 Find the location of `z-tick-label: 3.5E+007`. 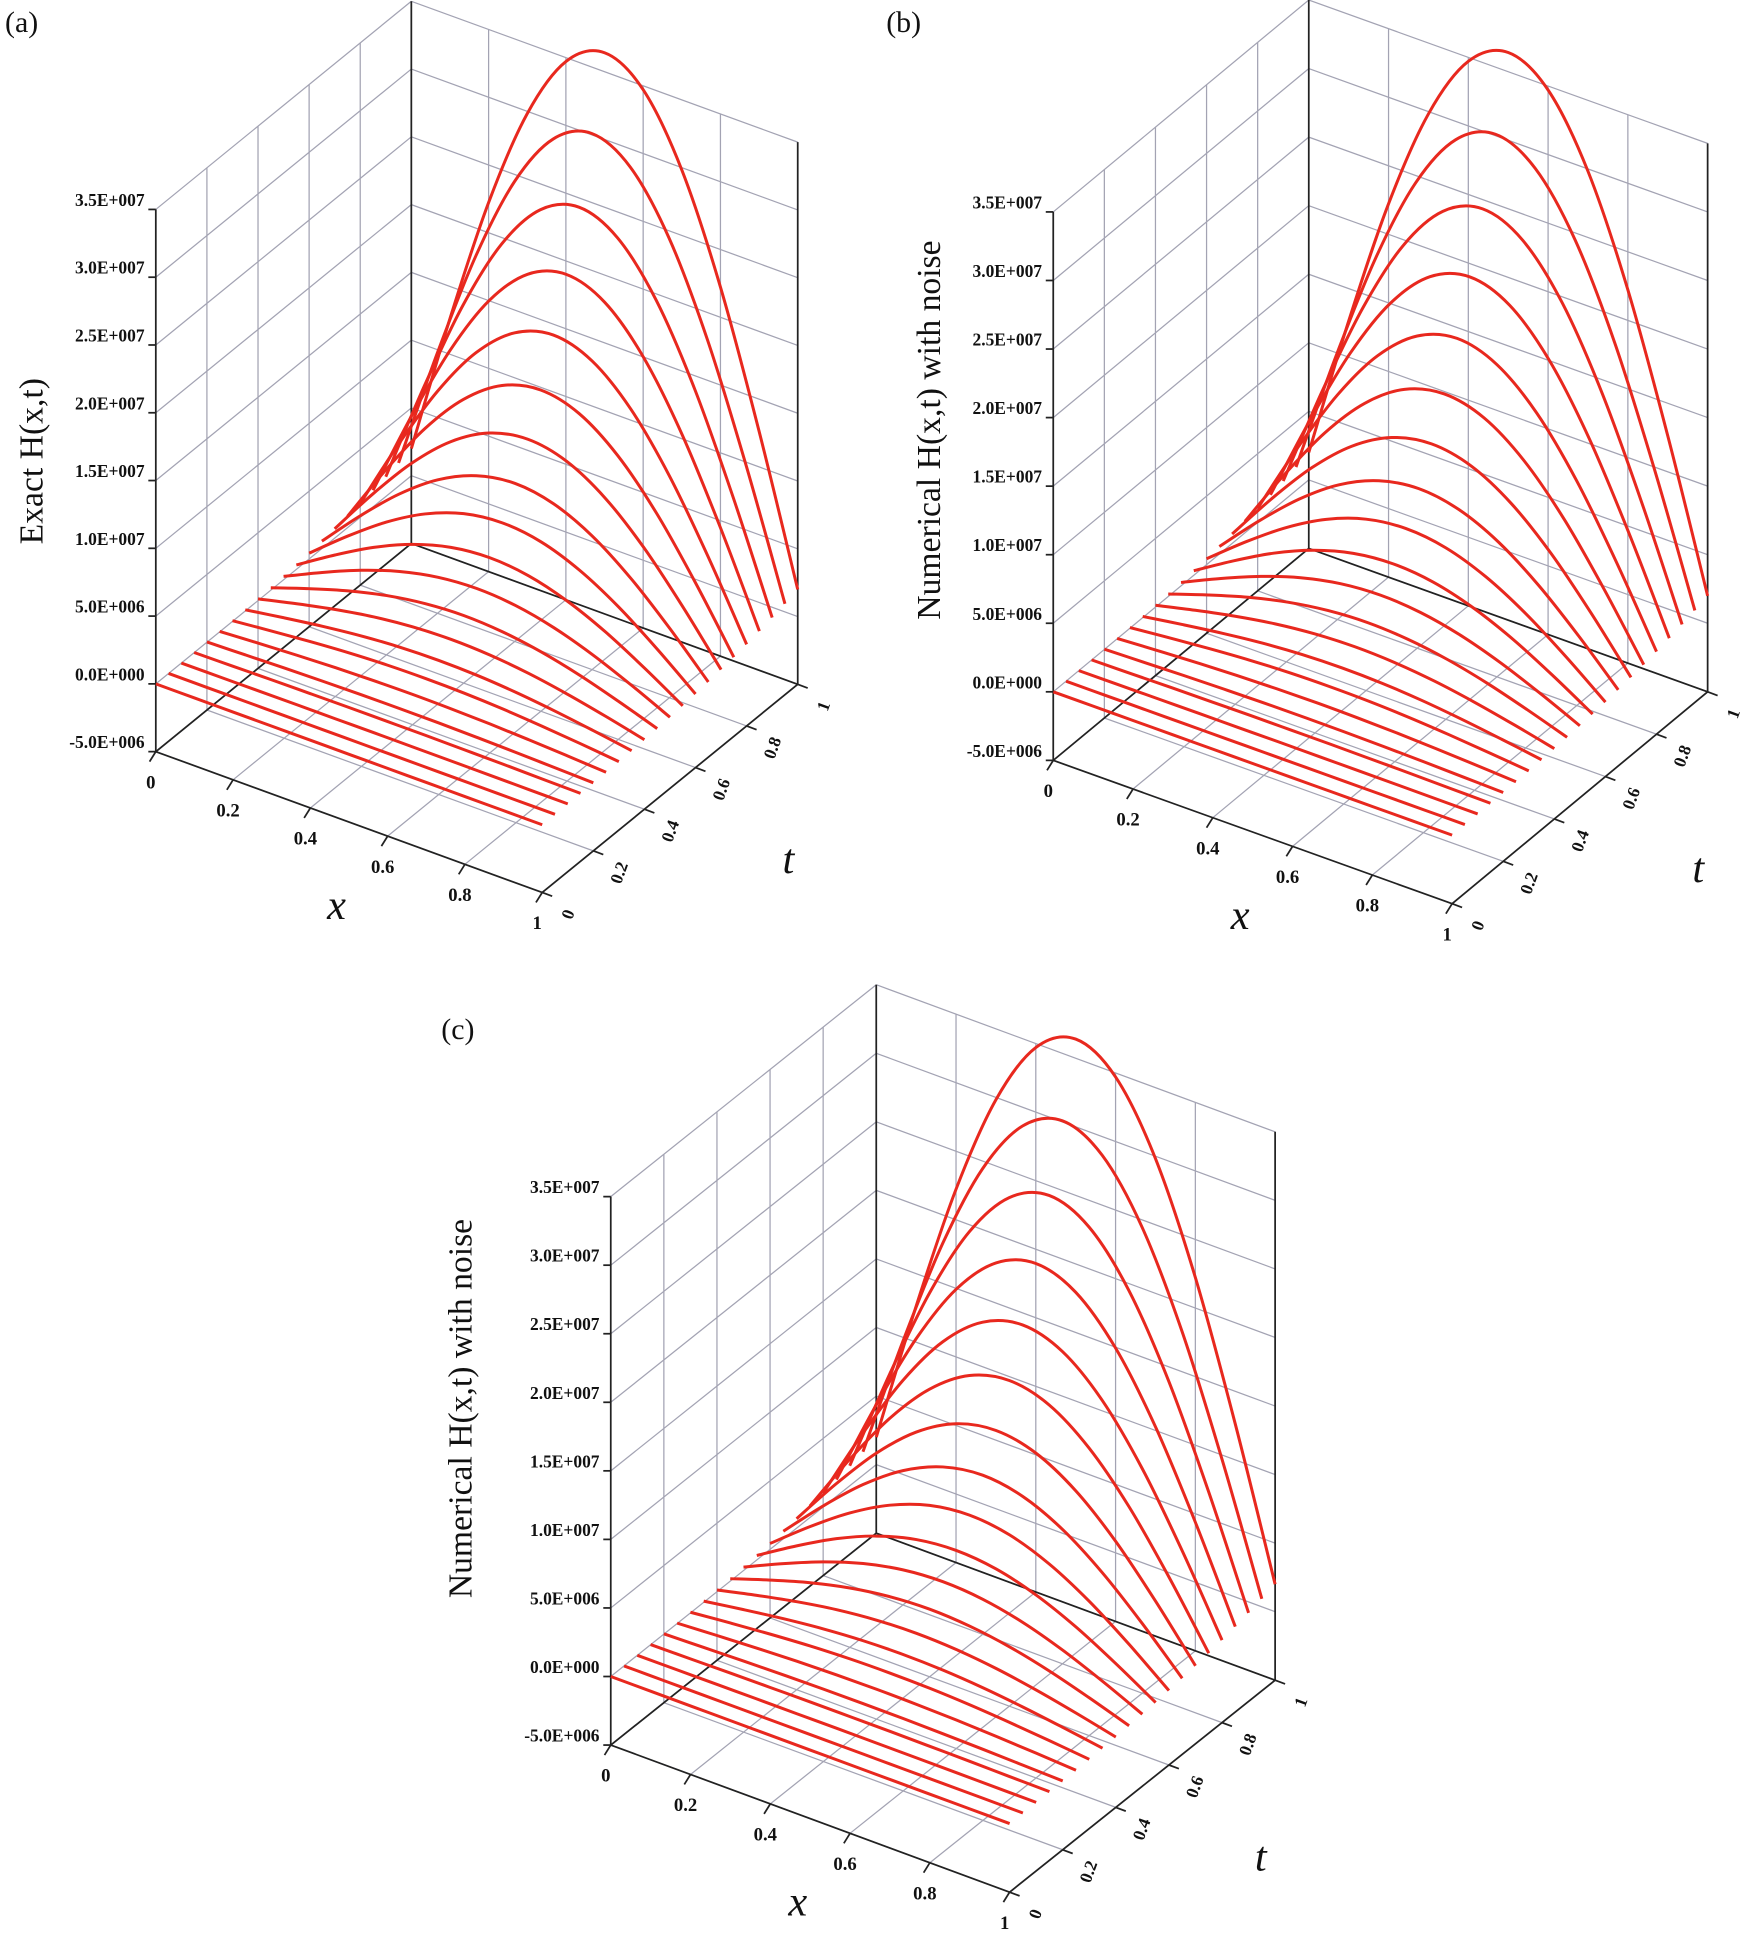

z-tick-label: 3.5E+007 is located at coordinates (110, 200).